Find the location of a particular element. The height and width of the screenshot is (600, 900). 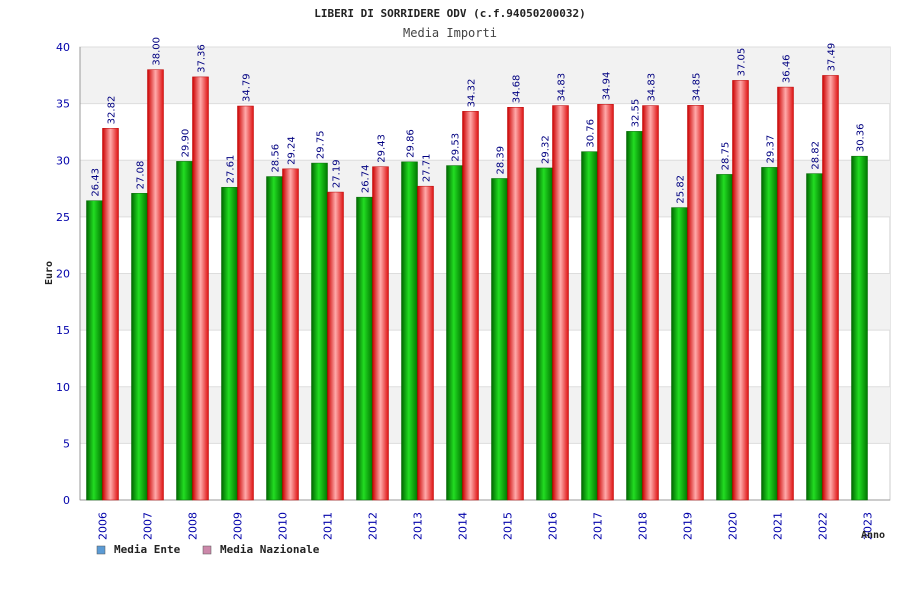

x-tick-label: 2011 is located at coordinates (328, 526).